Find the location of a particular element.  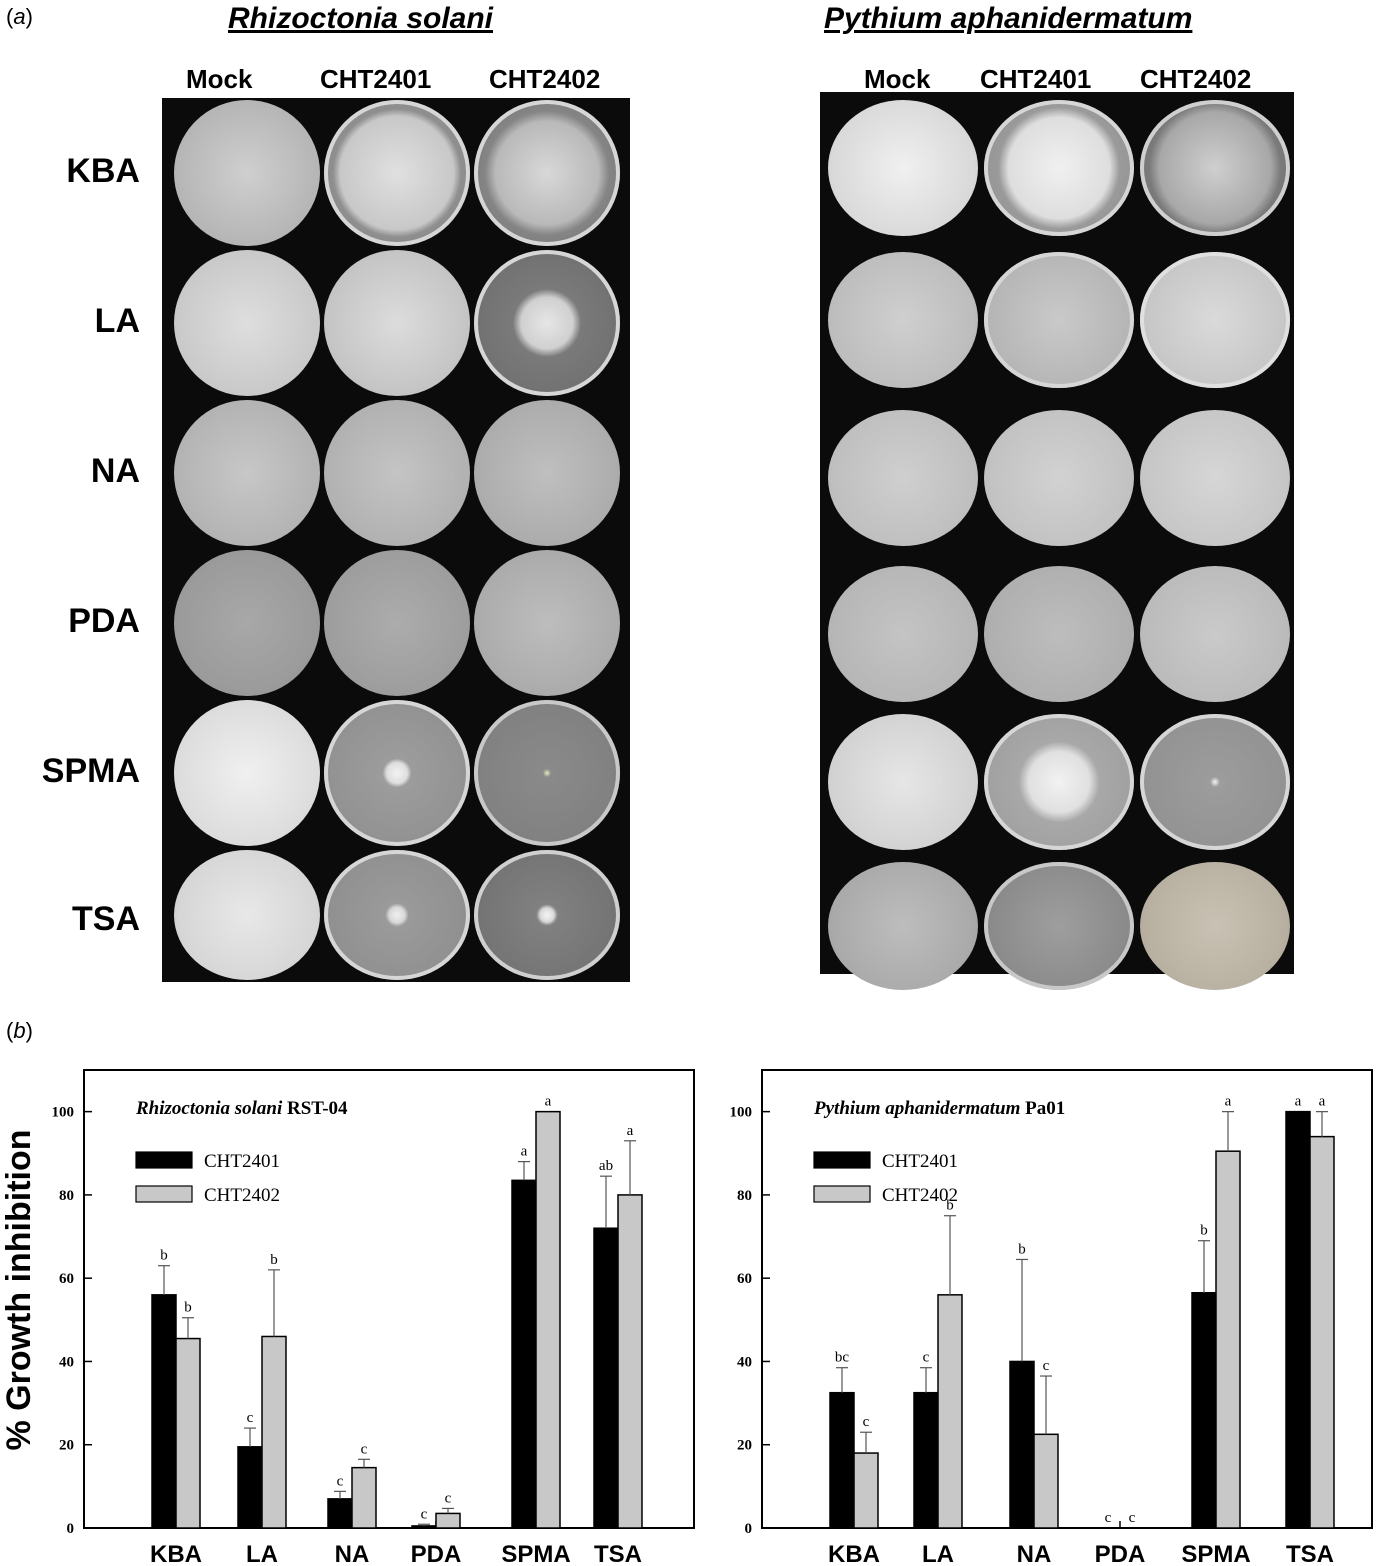

plate-cht2401-na-p is located at coordinates (1059, 478).